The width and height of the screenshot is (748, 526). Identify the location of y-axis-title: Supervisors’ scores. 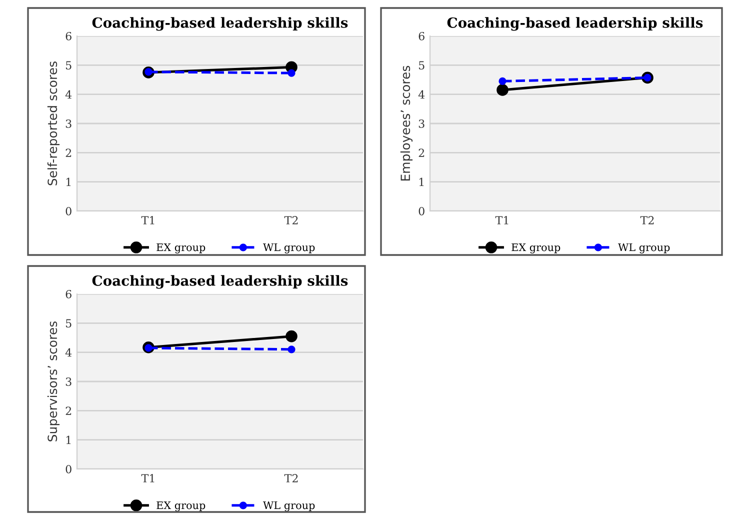
(53, 381).